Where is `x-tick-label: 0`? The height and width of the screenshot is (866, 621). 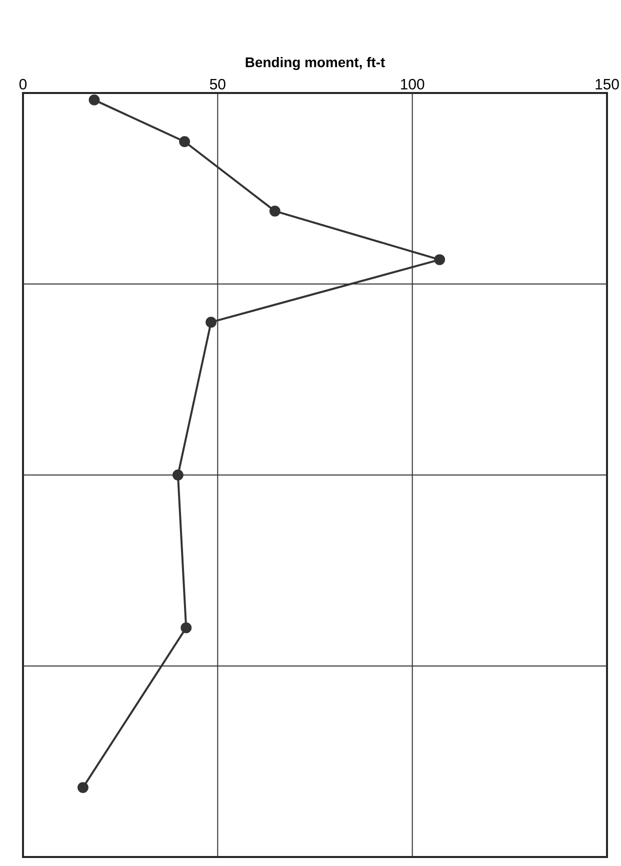 x-tick-label: 0 is located at coordinates (23, 84).